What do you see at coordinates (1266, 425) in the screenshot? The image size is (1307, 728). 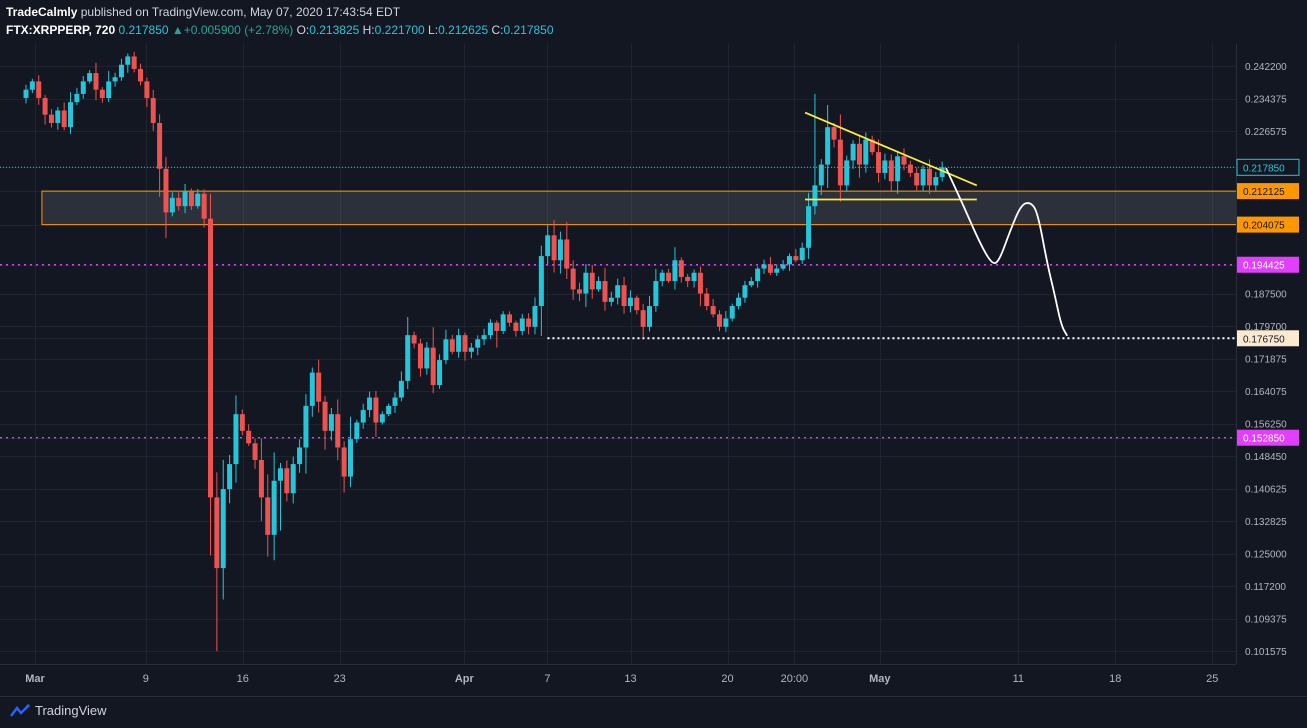 I see `price-tick-label: 0.156250` at bounding box center [1266, 425].